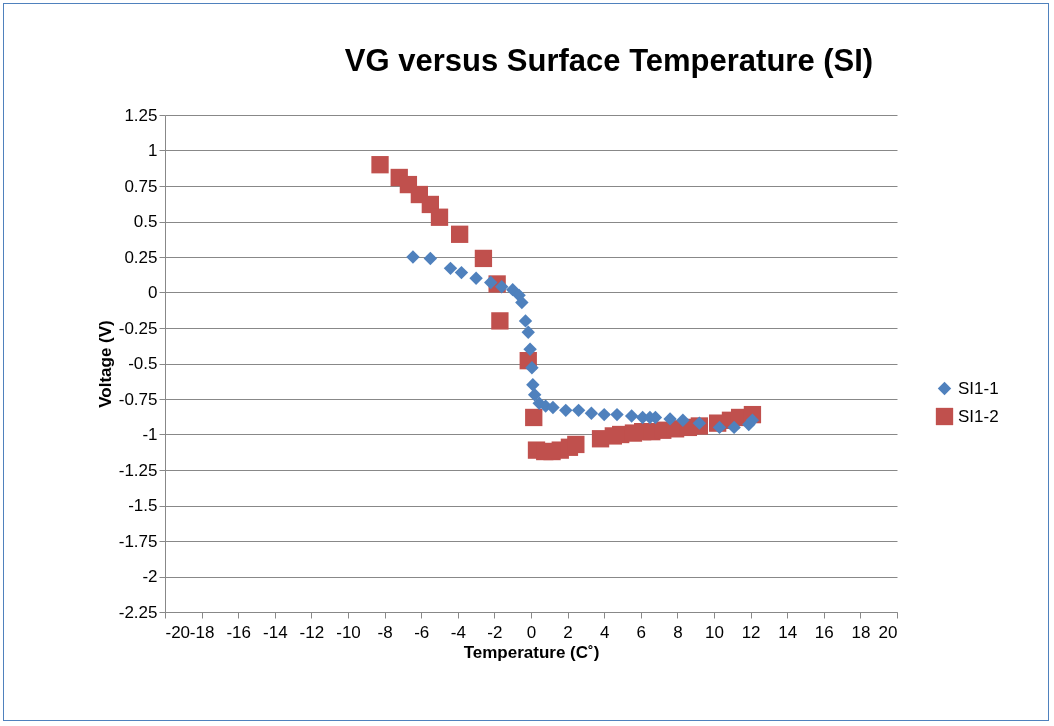  Describe the element at coordinates (138, 399) in the screenshot. I see `y-tick-label: -0.75` at that location.